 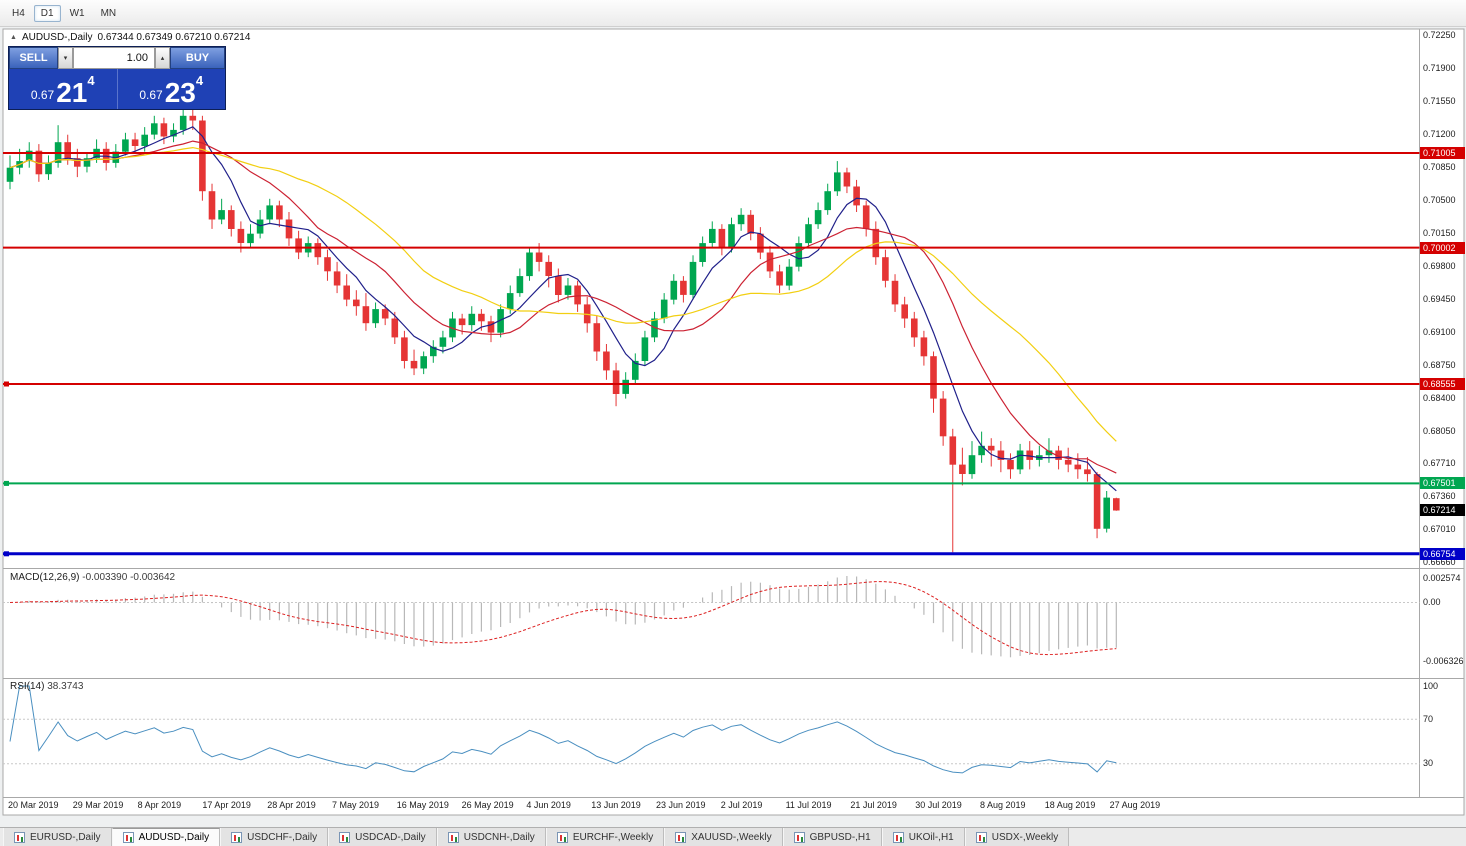 I want to click on rsi-title: RSI(14), so click(x=27, y=686).